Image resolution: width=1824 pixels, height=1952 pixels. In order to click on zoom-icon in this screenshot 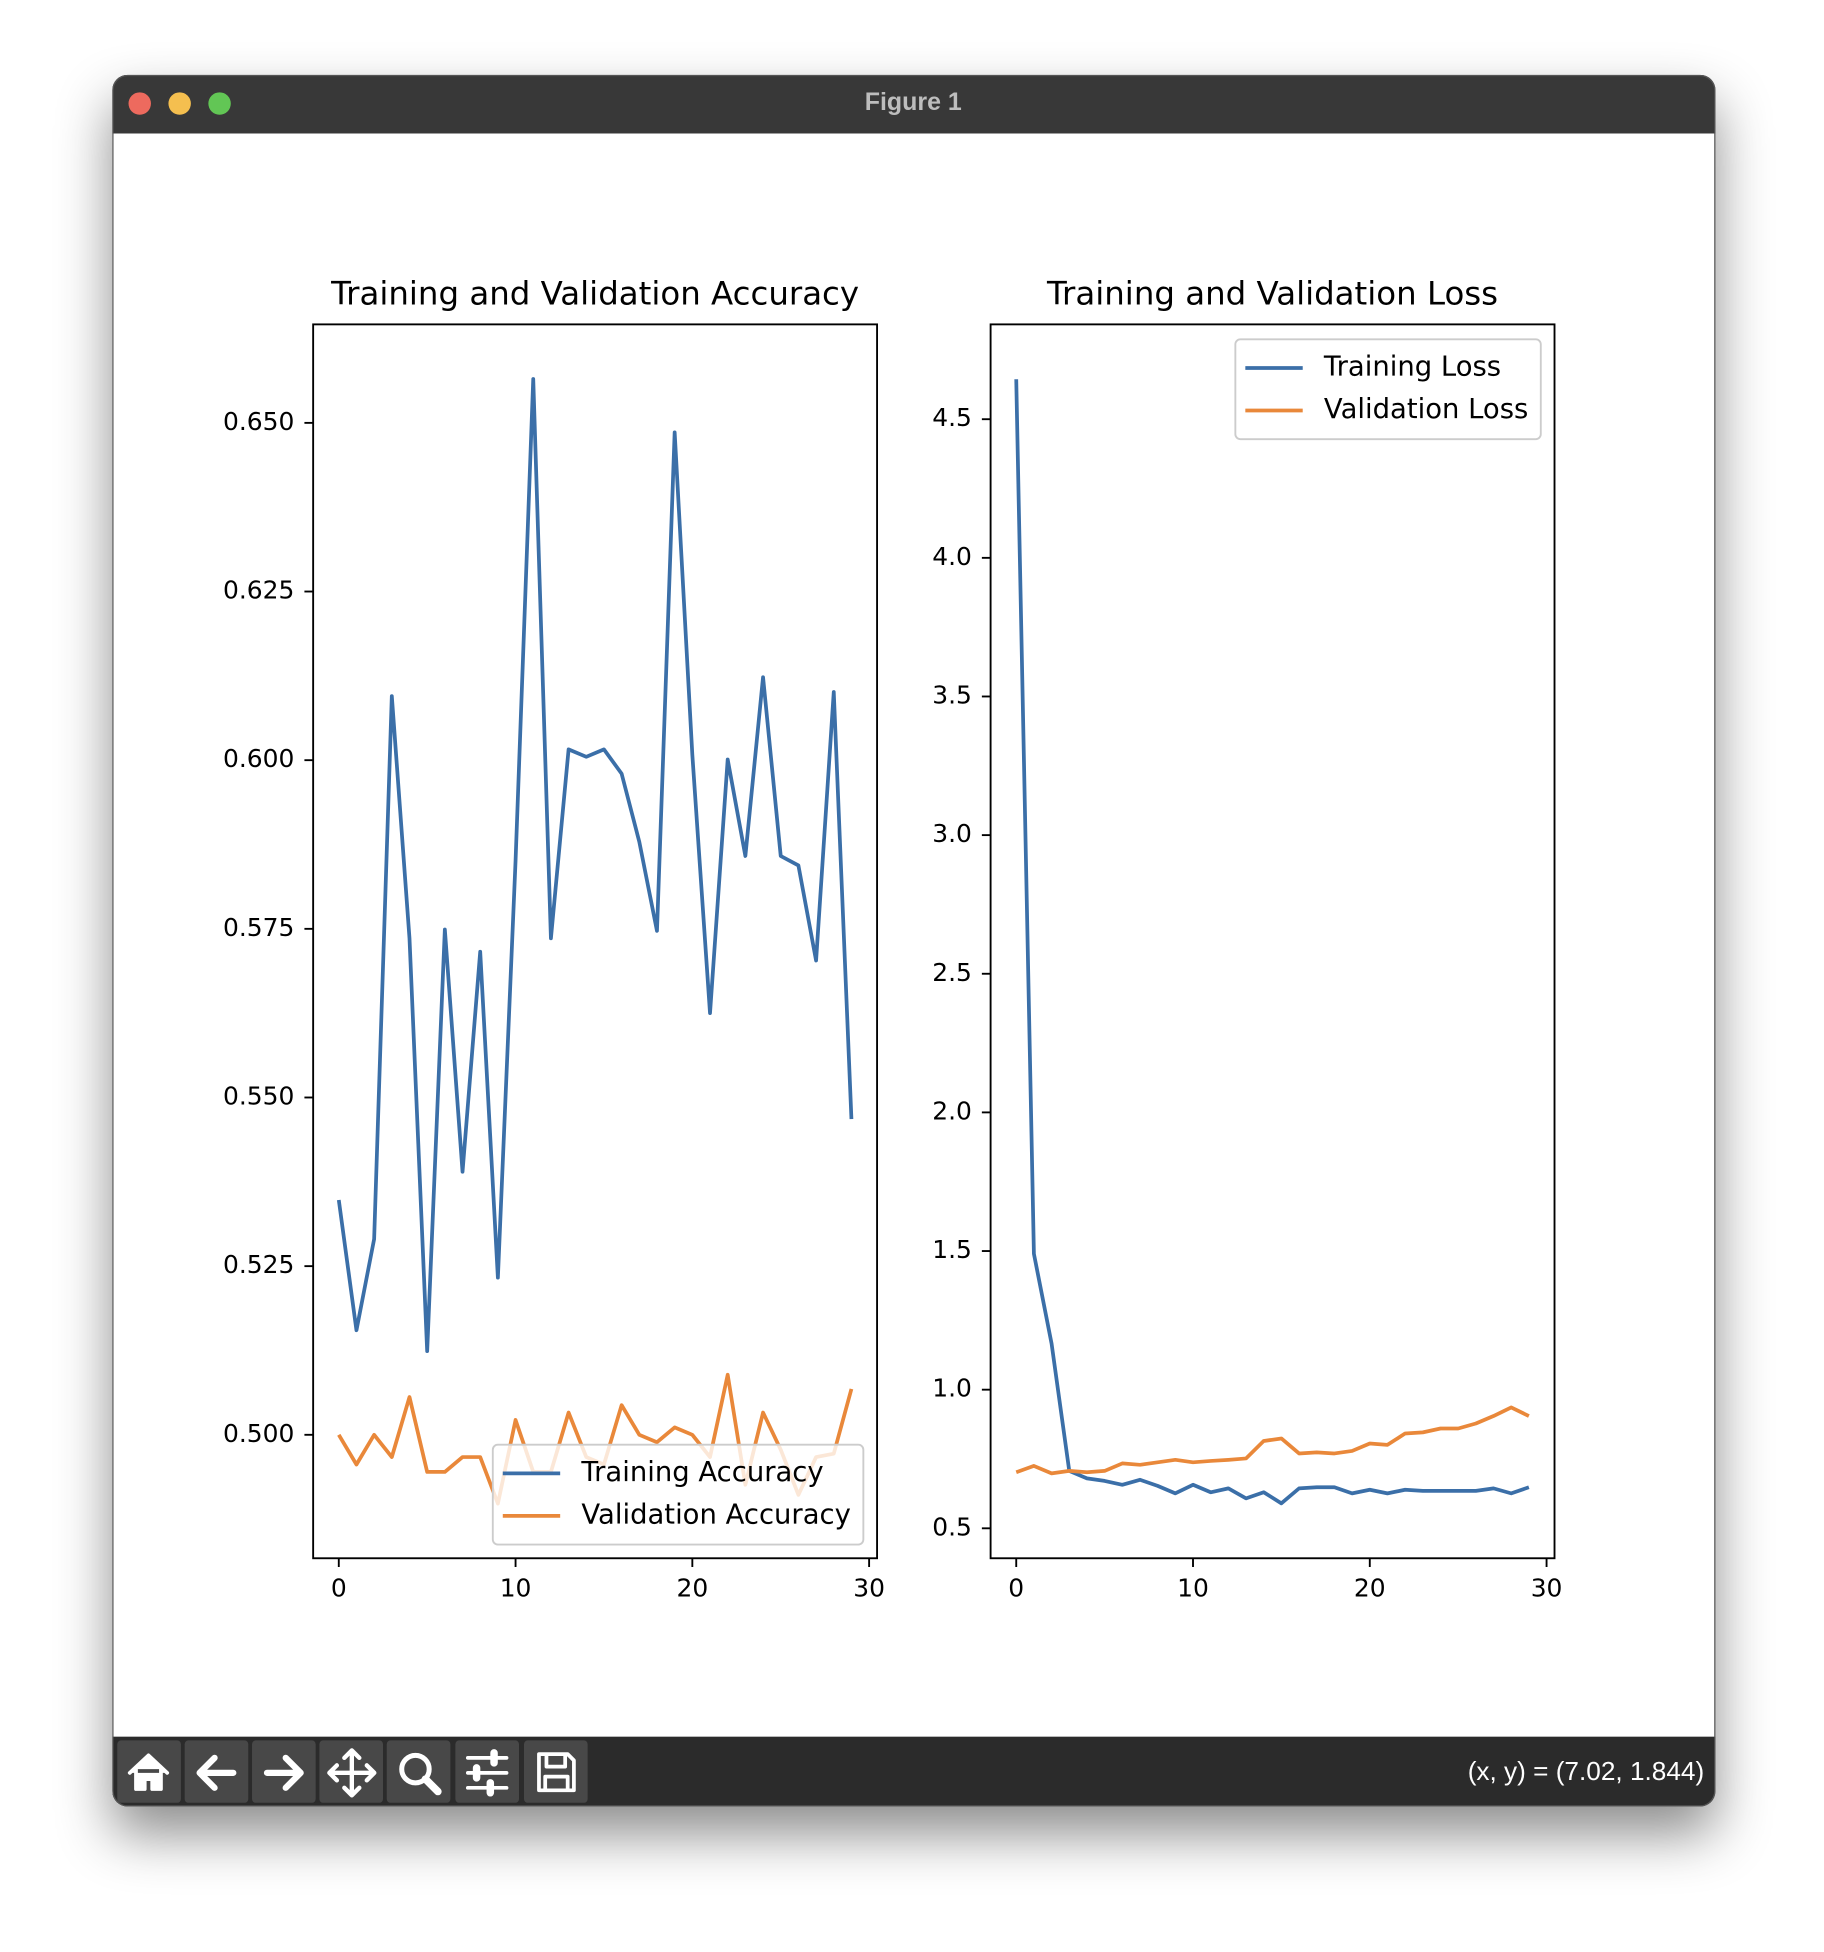, I will do `click(415, 1769)`.